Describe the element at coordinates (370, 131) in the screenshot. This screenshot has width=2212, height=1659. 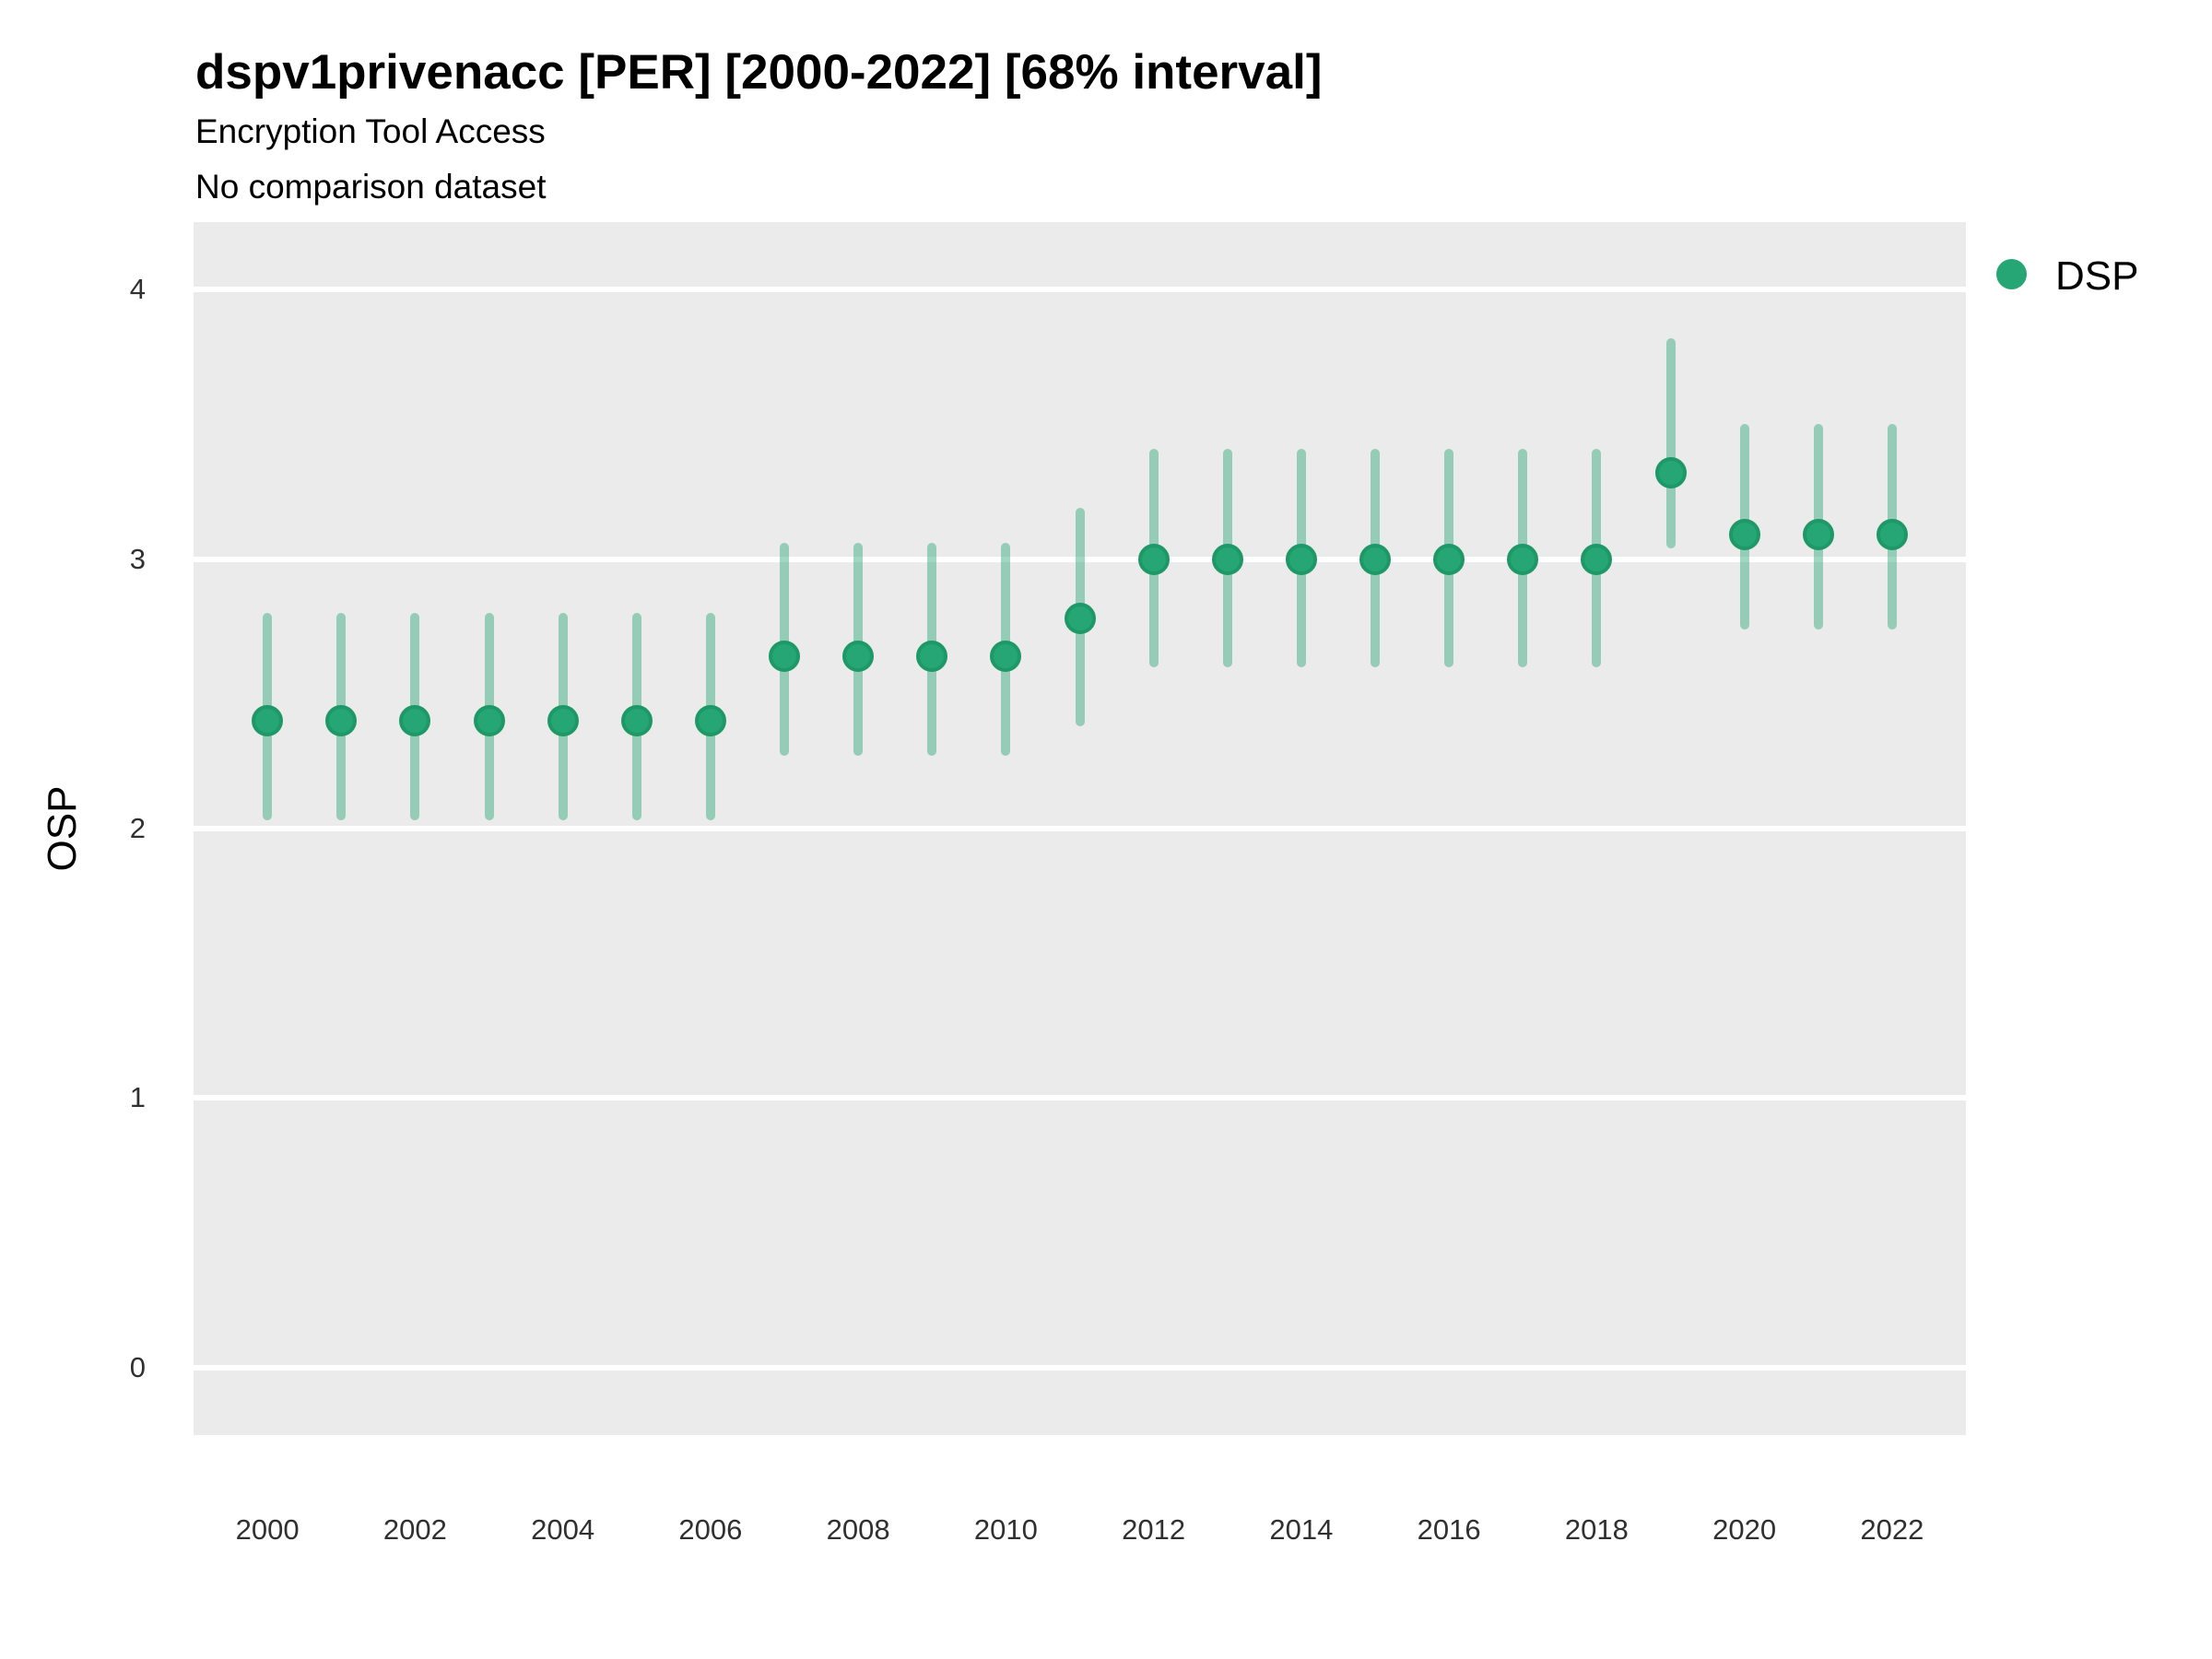
I see `chart-subtitle: Encryption Tool Access` at that location.